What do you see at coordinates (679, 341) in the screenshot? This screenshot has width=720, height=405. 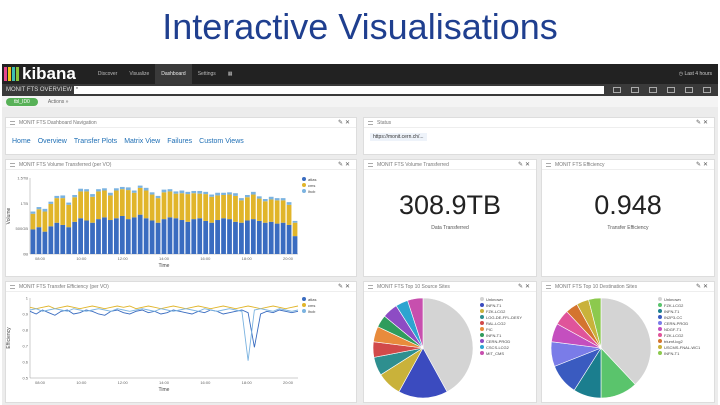 I see `legend-item: triumf-lcg2` at bounding box center [679, 341].